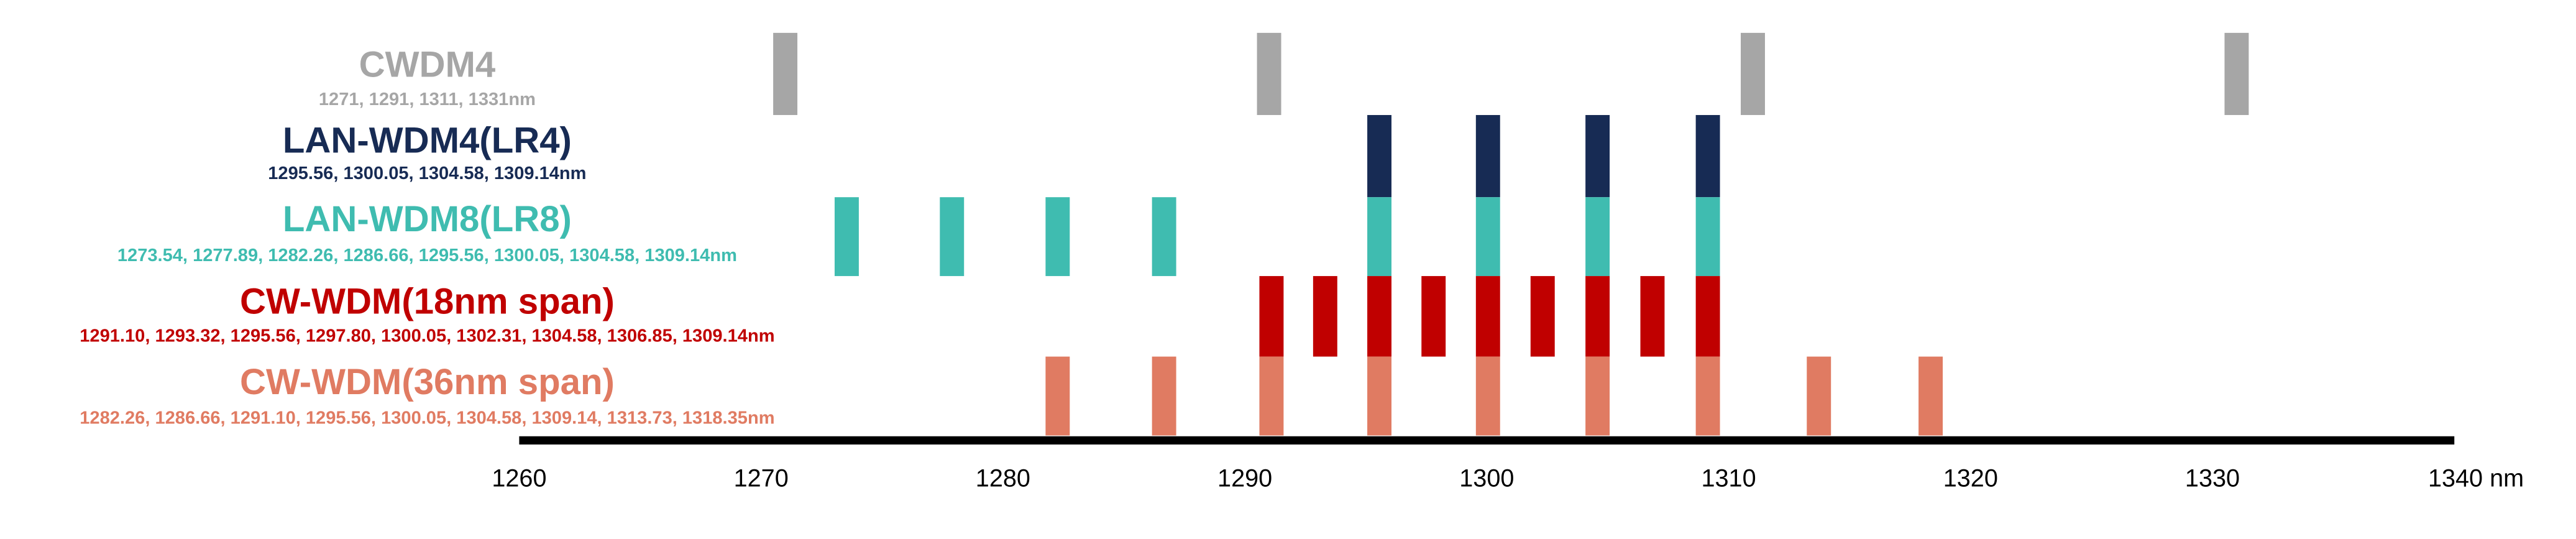  Describe the element at coordinates (1003, 478) in the screenshot. I see `x-tick-label: 1280` at that location.